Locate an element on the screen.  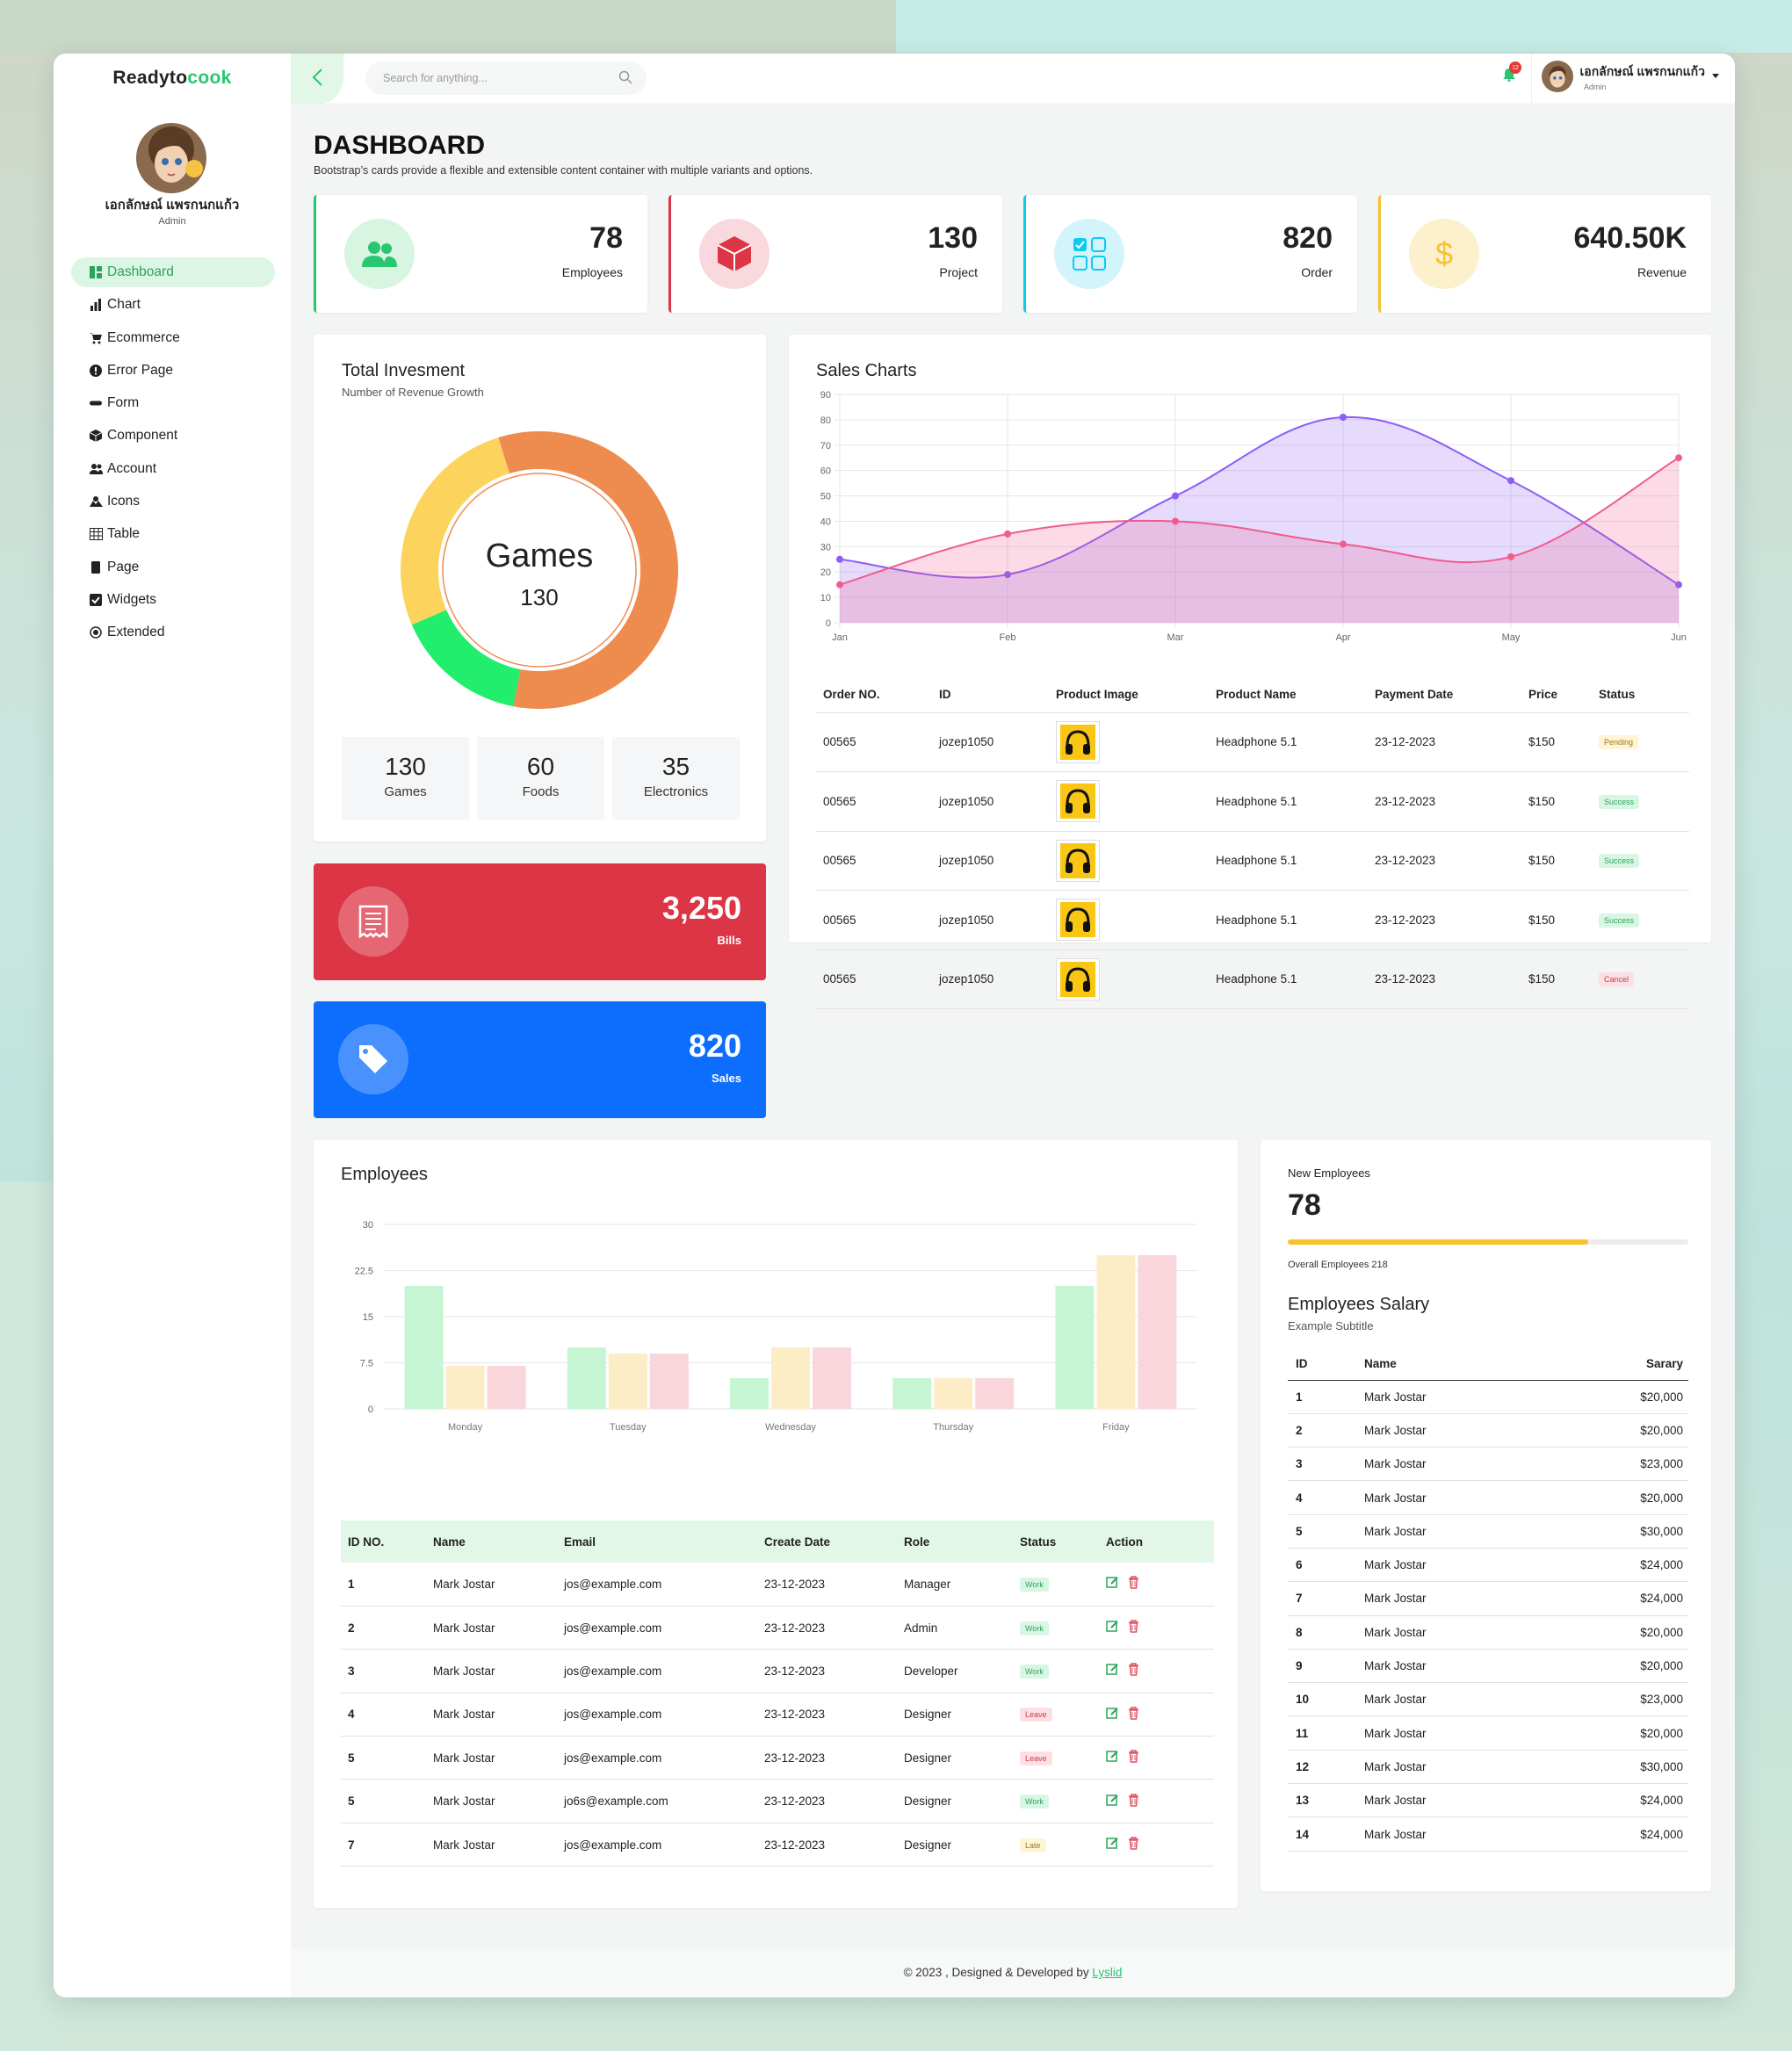
stat-card-project: 130 Project is located at coordinates (835, 254).